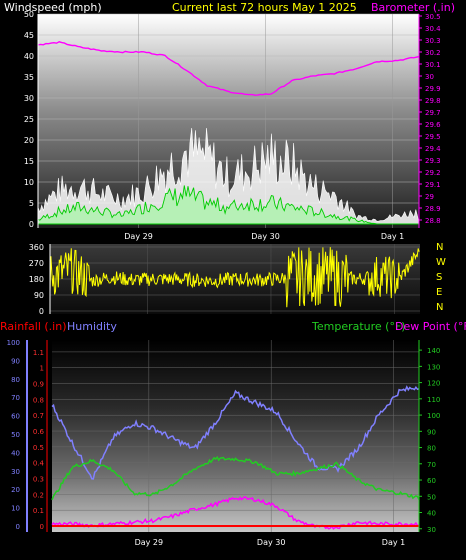 This screenshot has width=466, height=560. Describe the element at coordinates (15, 509) in the screenshot. I see `humidity-tick-label: 10` at that location.